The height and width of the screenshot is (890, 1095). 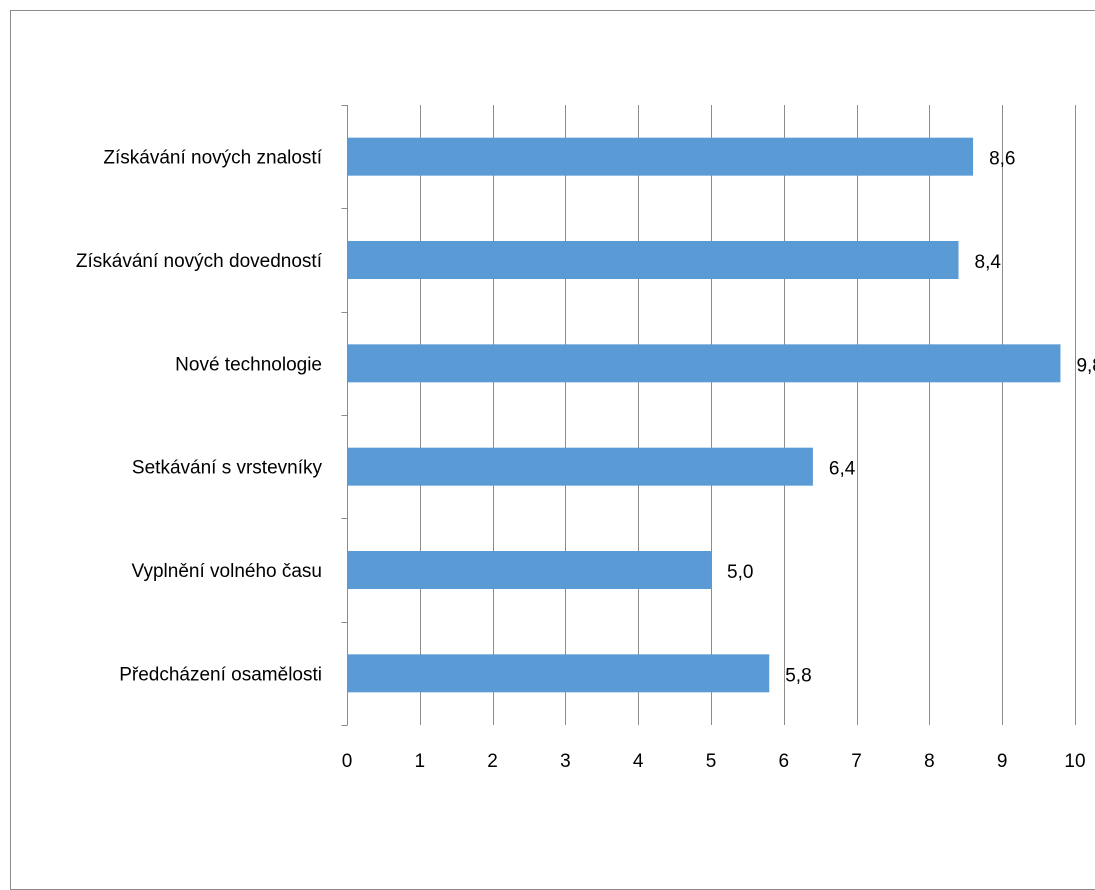 What do you see at coordinates (199, 261) in the screenshot?
I see `category-label: Získávání nových dovedností` at bounding box center [199, 261].